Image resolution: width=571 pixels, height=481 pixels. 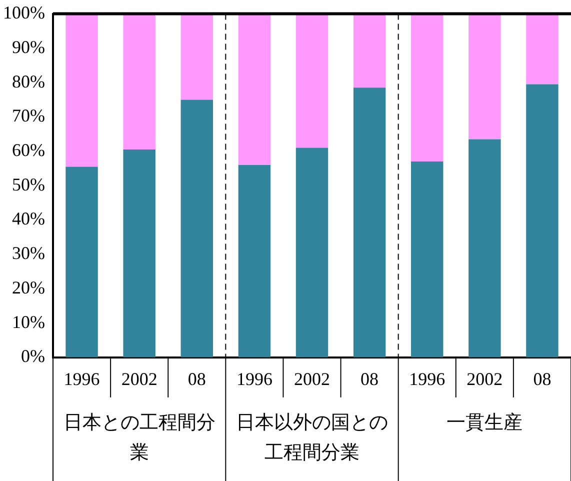 I want to click on text: 日本との工程間分業, so click(x=139, y=438).